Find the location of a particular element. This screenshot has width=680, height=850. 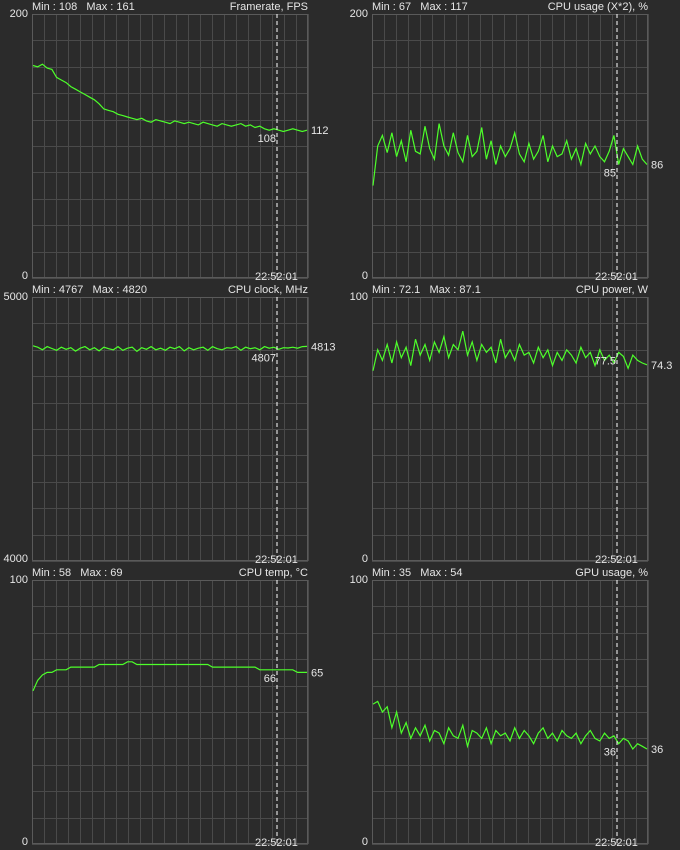

min-max-label: Min : 108 Max : 161 is located at coordinates (83, 7).